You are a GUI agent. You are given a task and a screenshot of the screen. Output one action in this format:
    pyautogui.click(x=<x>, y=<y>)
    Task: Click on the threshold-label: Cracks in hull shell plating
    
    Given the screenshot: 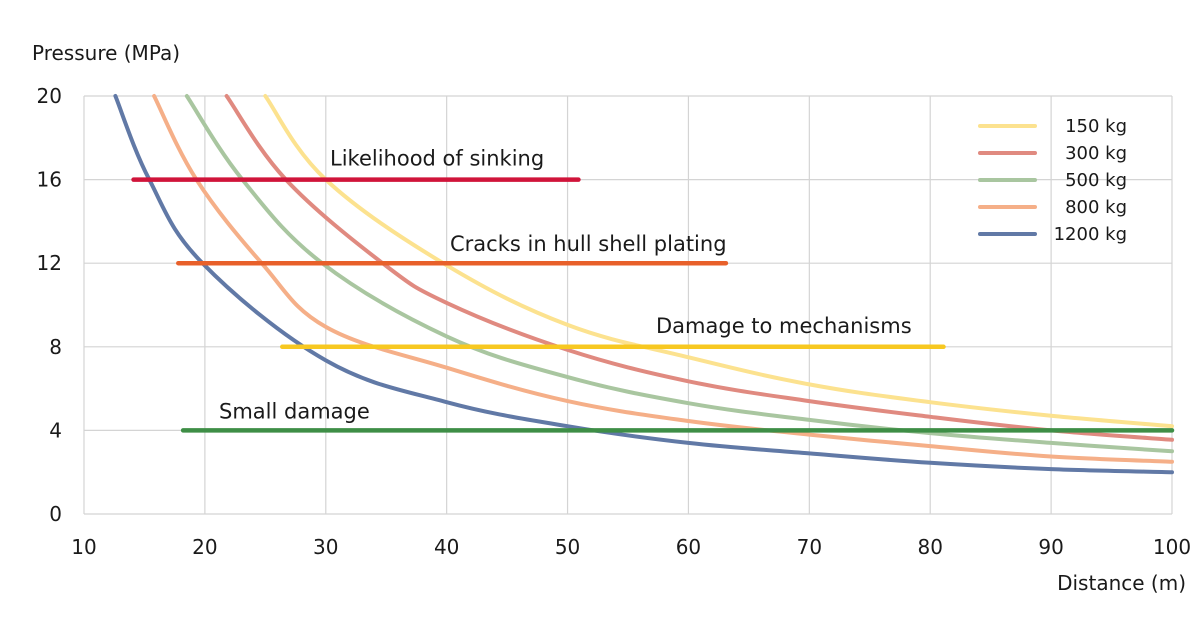 What is the action you would take?
    pyautogui.click(x=588, y=244)
    